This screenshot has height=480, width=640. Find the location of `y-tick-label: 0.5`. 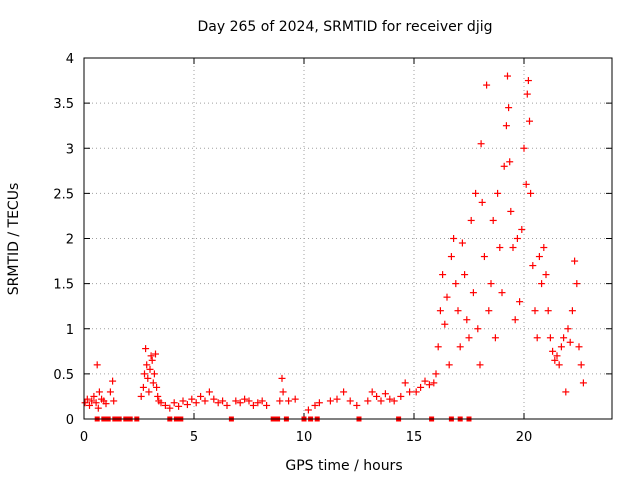

y-tick-label: 0.5 is located at coordinates (63, 375).